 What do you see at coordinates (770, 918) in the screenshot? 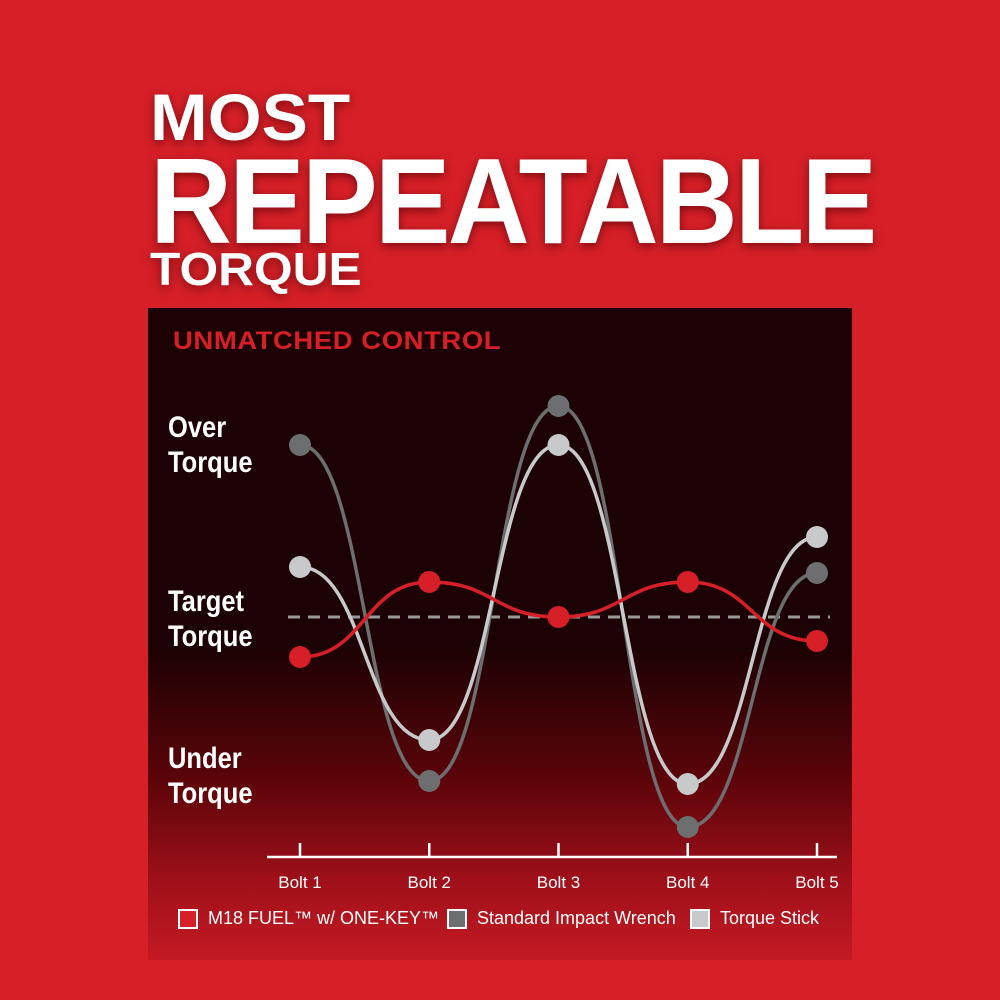
I see `legend-label-torque-stick: Torque Stick` at bounding box center [770, 918].